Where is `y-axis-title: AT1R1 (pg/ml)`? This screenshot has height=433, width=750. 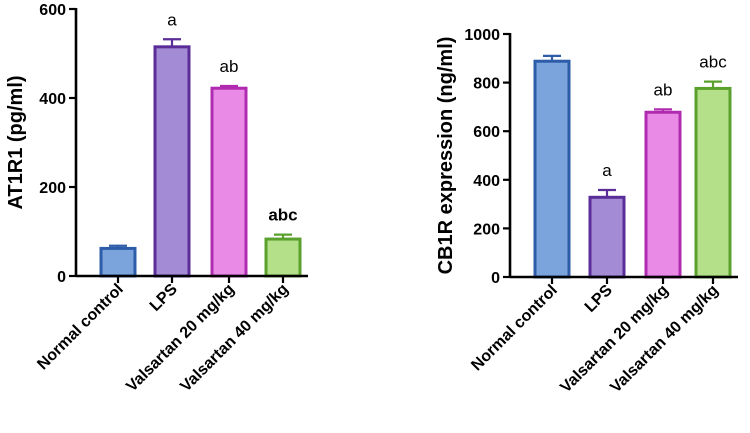 y-axis-title: AT1R1 (pg/ml) is located at coordinates (16, 142).